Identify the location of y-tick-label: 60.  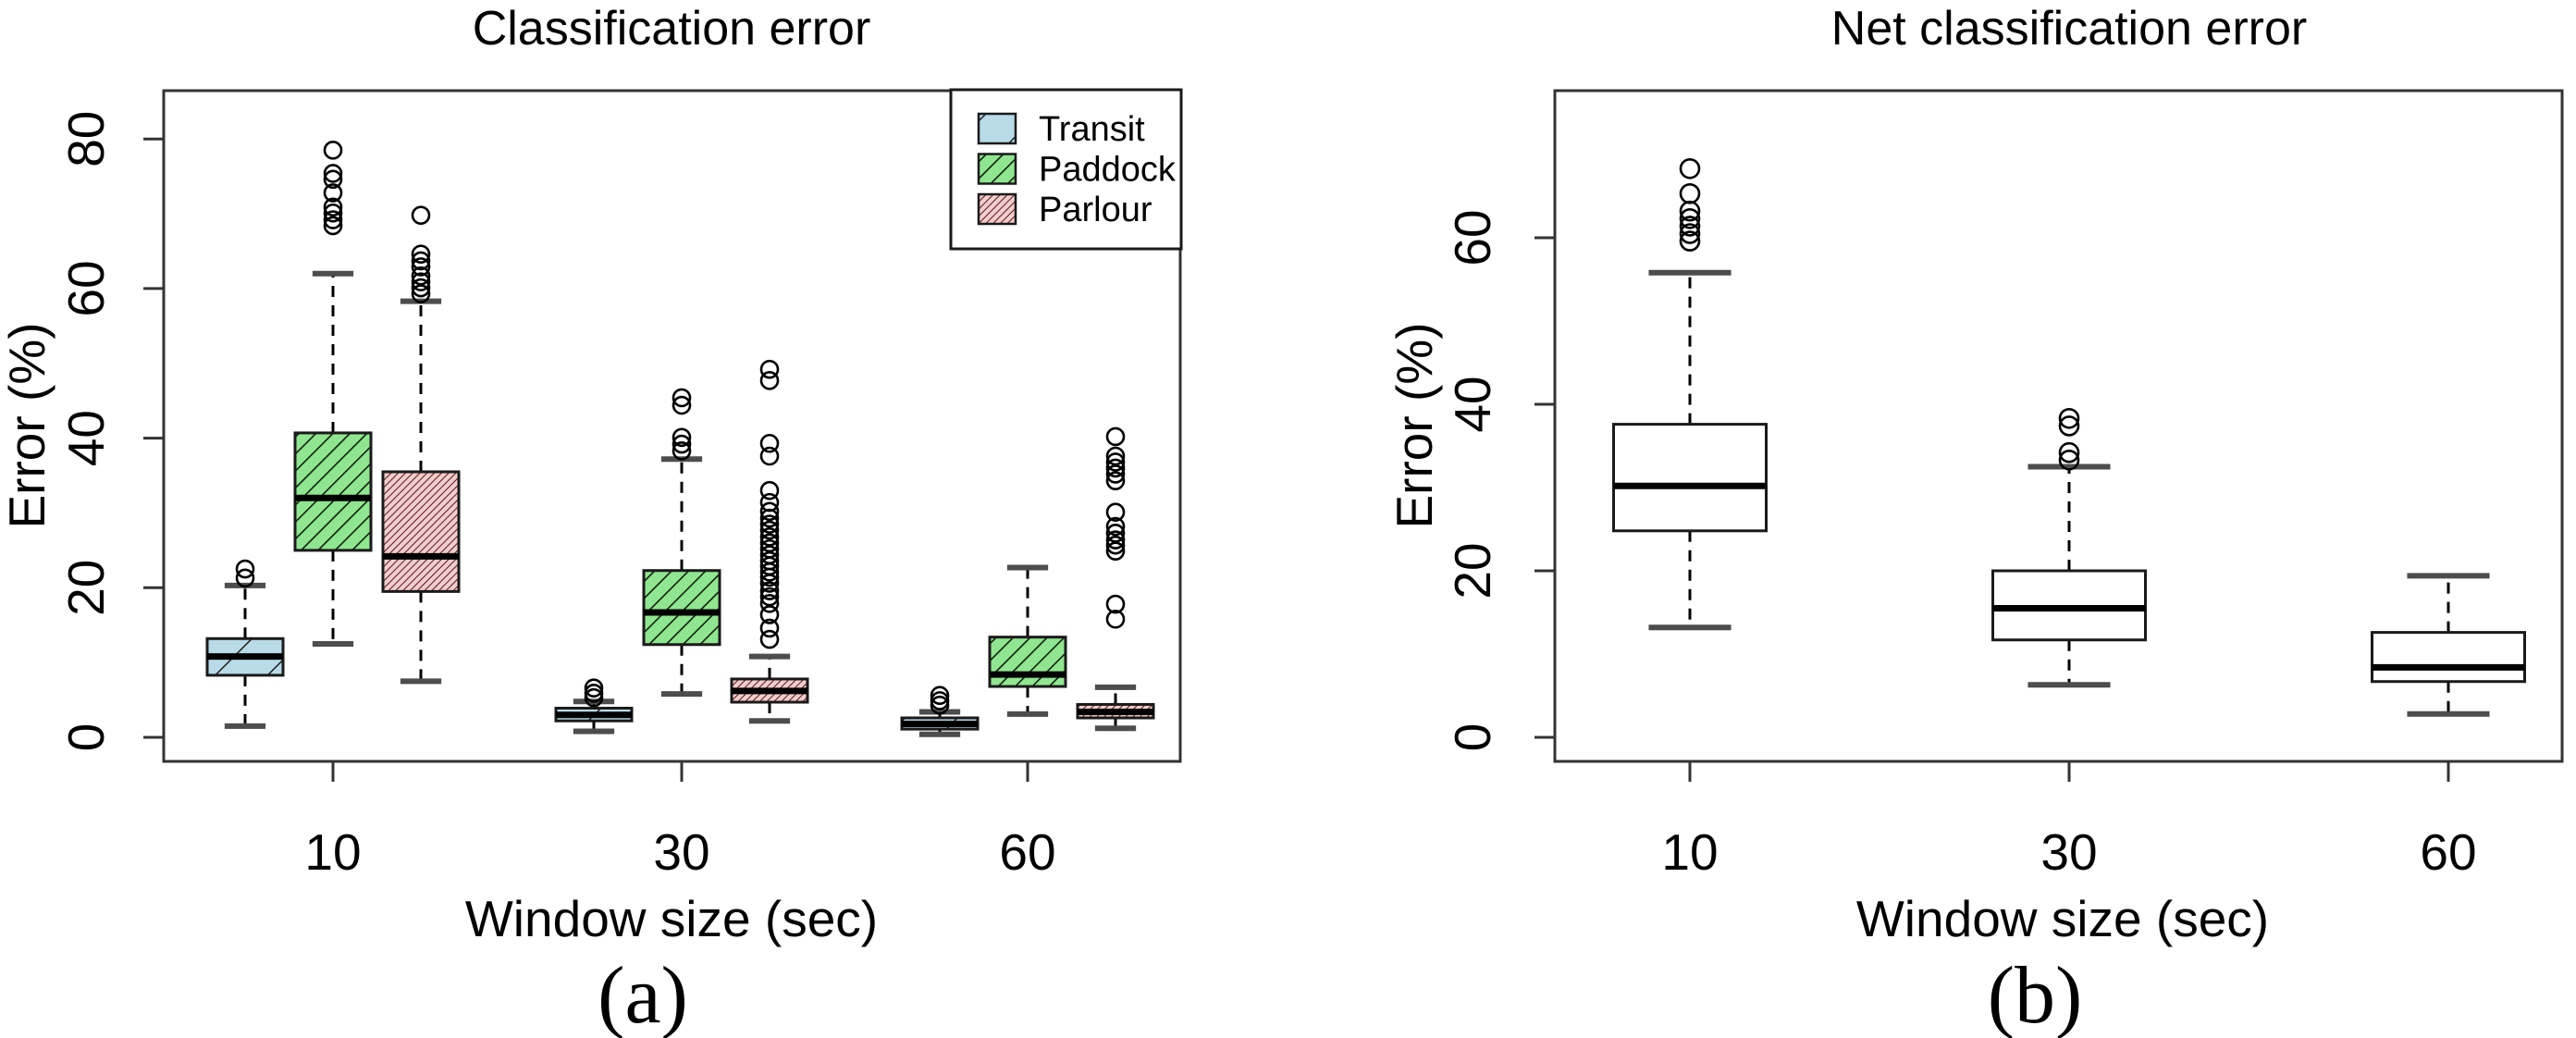
(86, 288).